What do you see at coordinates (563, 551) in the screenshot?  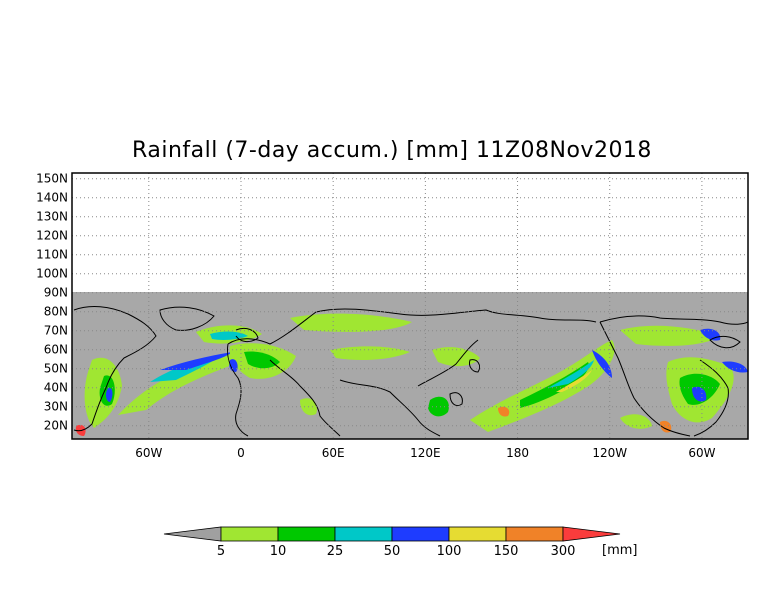 I see `colorbar-level-label: 300` at bounding box center [563, 551].